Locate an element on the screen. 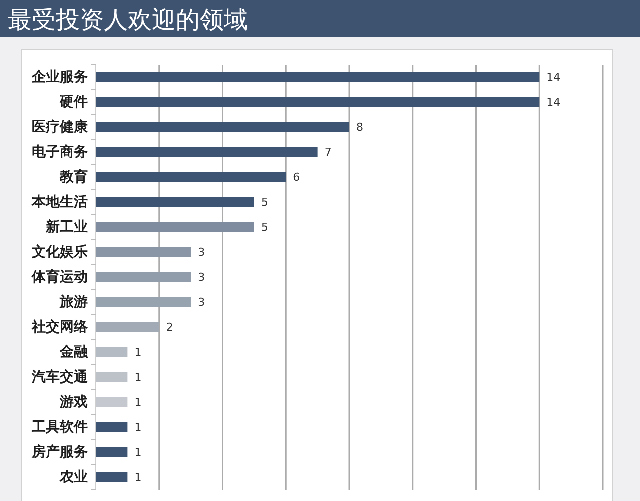 The width and height of the screenshot is (640, 501). y-tick-label: 体育运动 is located at coordinates (59, 277).